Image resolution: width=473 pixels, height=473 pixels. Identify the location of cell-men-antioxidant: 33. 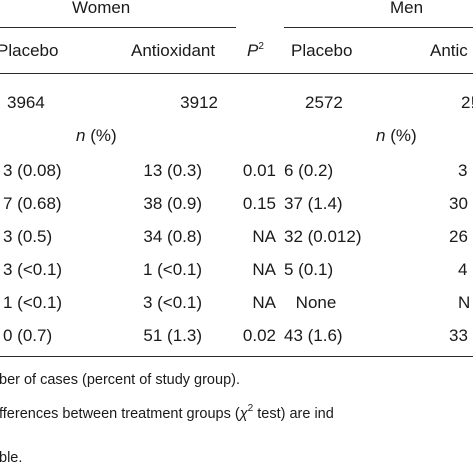
(458, 335).